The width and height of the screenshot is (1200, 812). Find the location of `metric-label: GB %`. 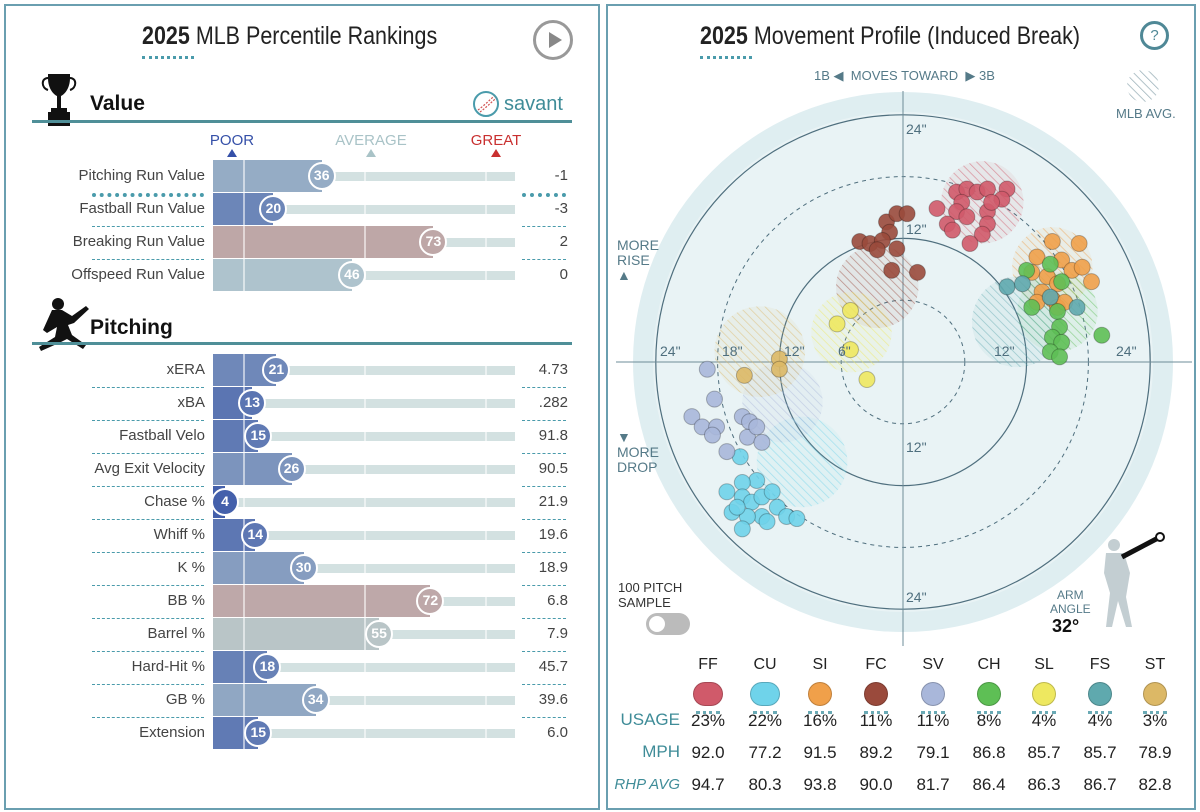

metric-label: GB % is located at coordinates (185, 699).